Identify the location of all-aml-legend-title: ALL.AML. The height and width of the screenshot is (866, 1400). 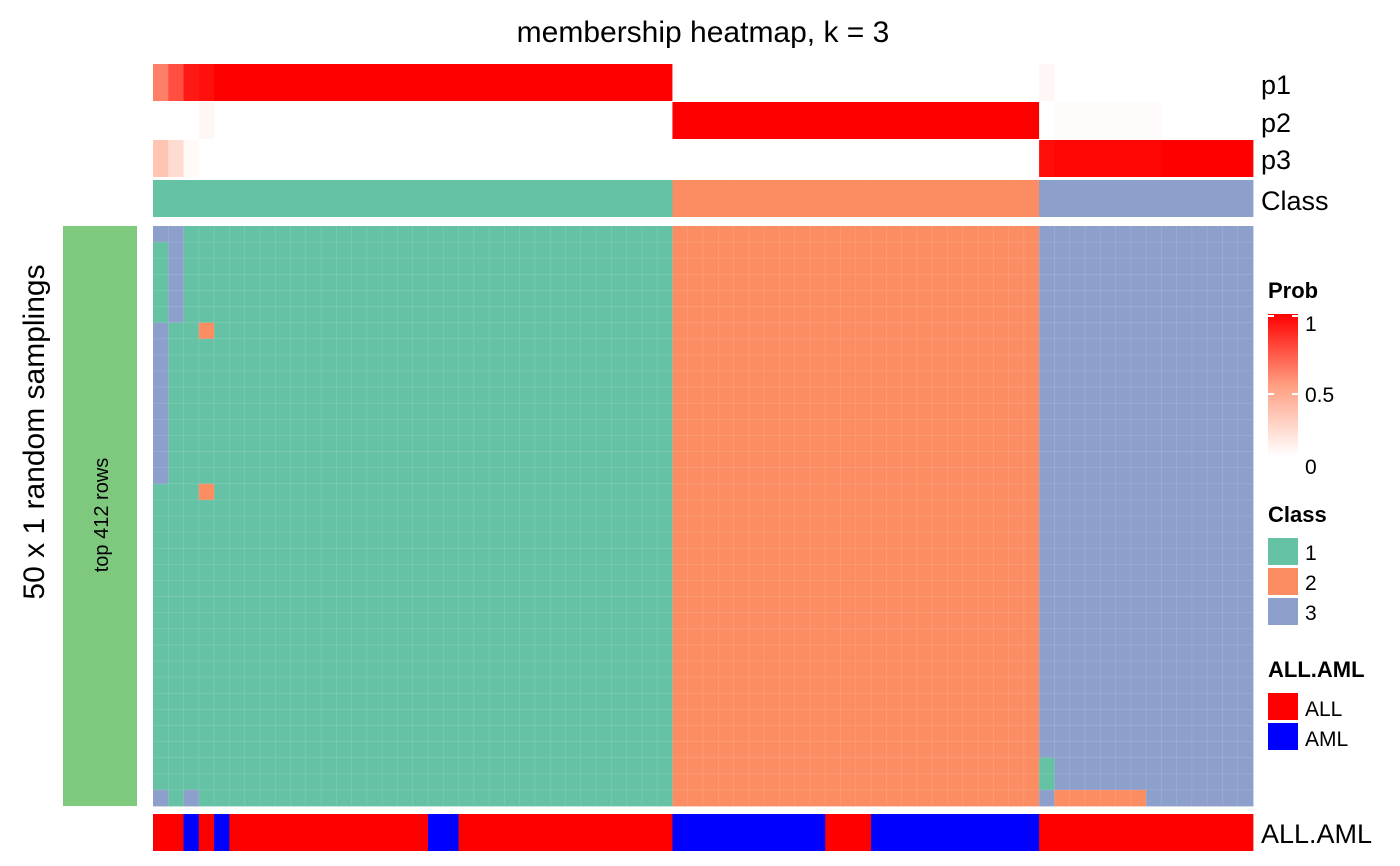
(1316, 669).